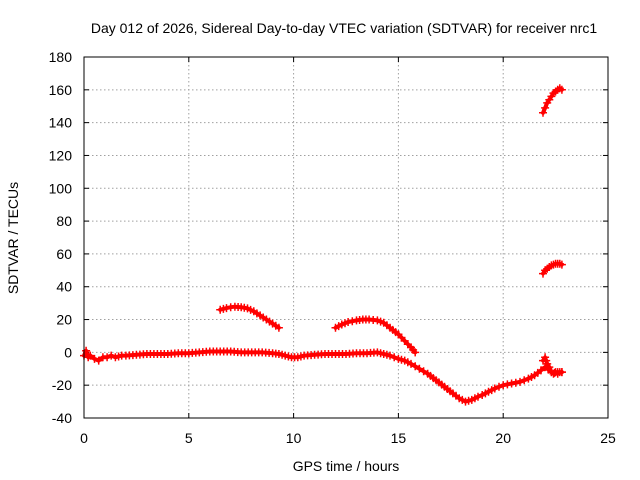 This screenshot has width=640, height=480. What do you see at coordinates (61, 155) in the screenshot?
I see `y-tick-label: 120` at bounding box center [61, 155].